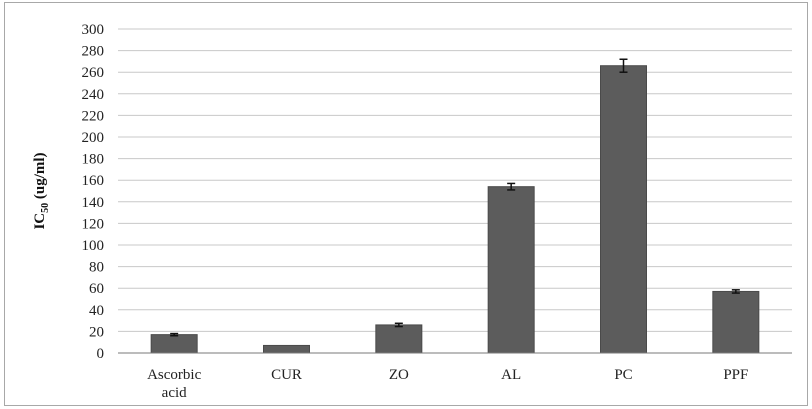  Describe the element at coordinates (93, 203) in the screenshot. I see `y-tick-label: 140` at that location.